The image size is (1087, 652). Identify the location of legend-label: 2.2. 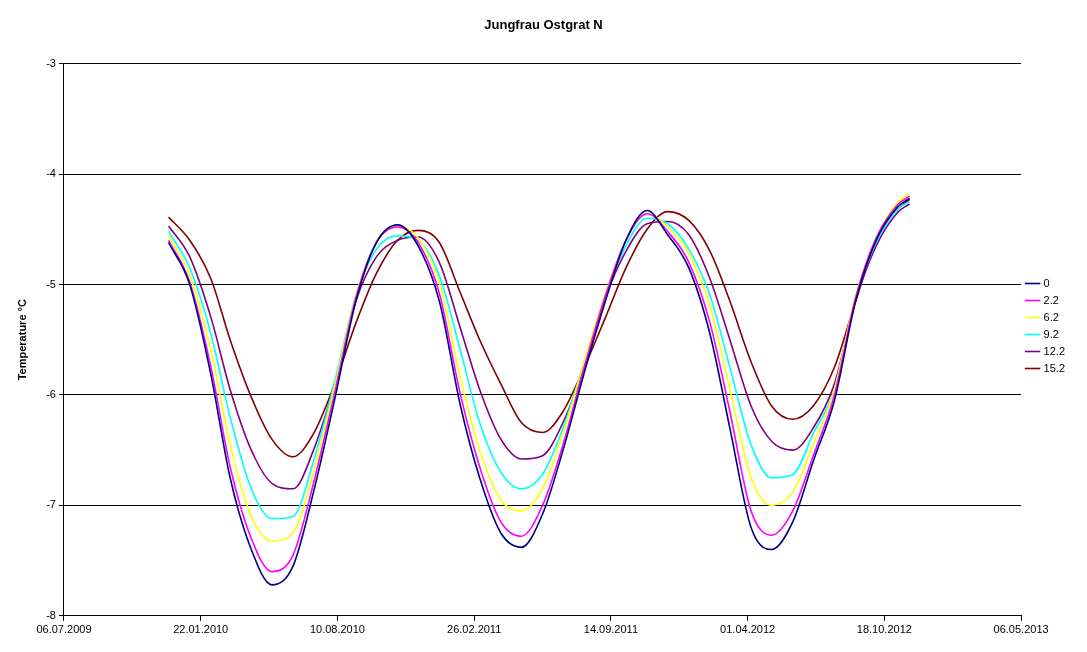
(1051, 299).